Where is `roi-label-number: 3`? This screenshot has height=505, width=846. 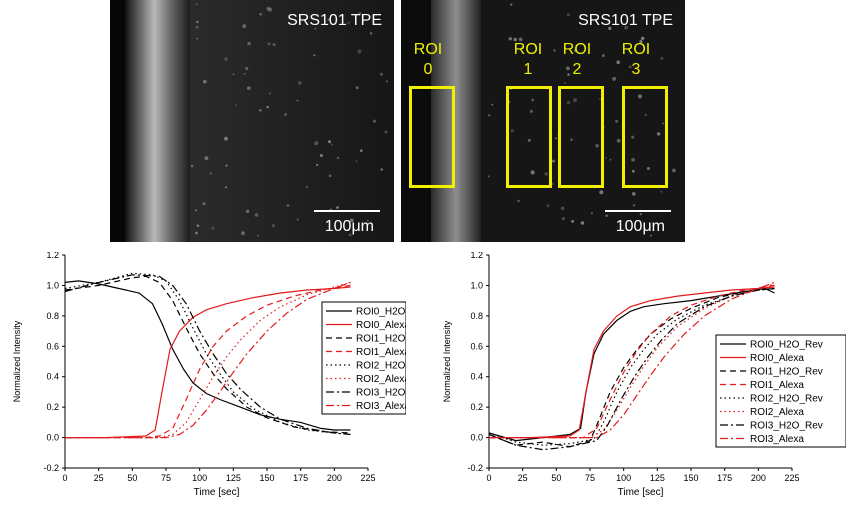 roi-label-number: 3 is located at coordinates (636, 69).